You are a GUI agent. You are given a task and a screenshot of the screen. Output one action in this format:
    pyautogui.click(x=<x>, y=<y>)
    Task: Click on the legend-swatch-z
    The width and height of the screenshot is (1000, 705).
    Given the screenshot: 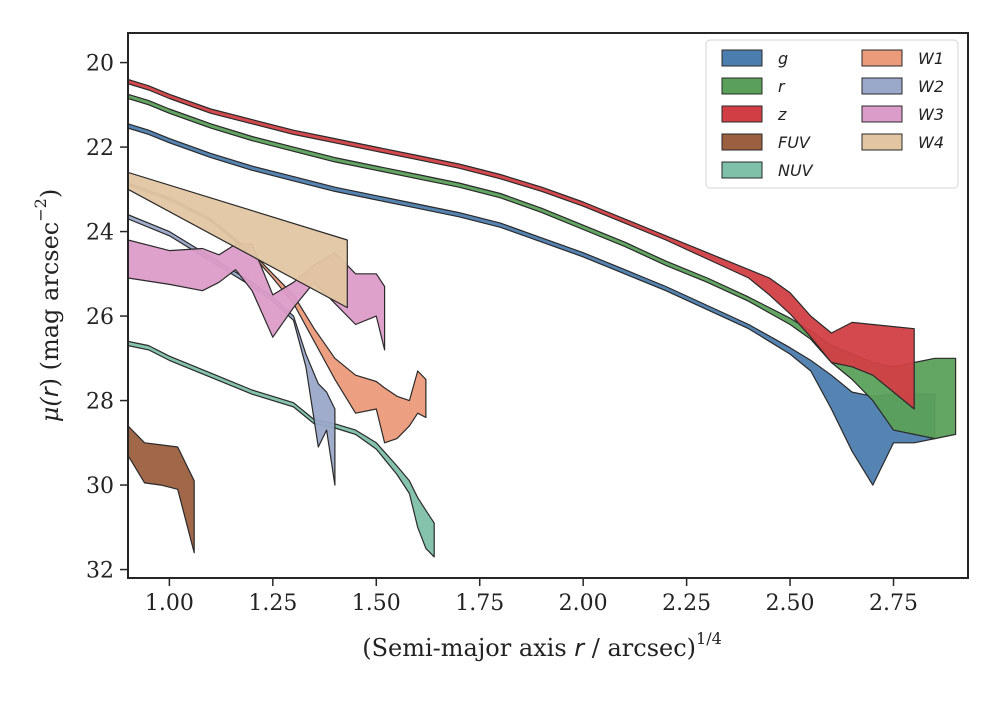 What is the action you would take?
    pyautogui.click(x=742, y=114)
    